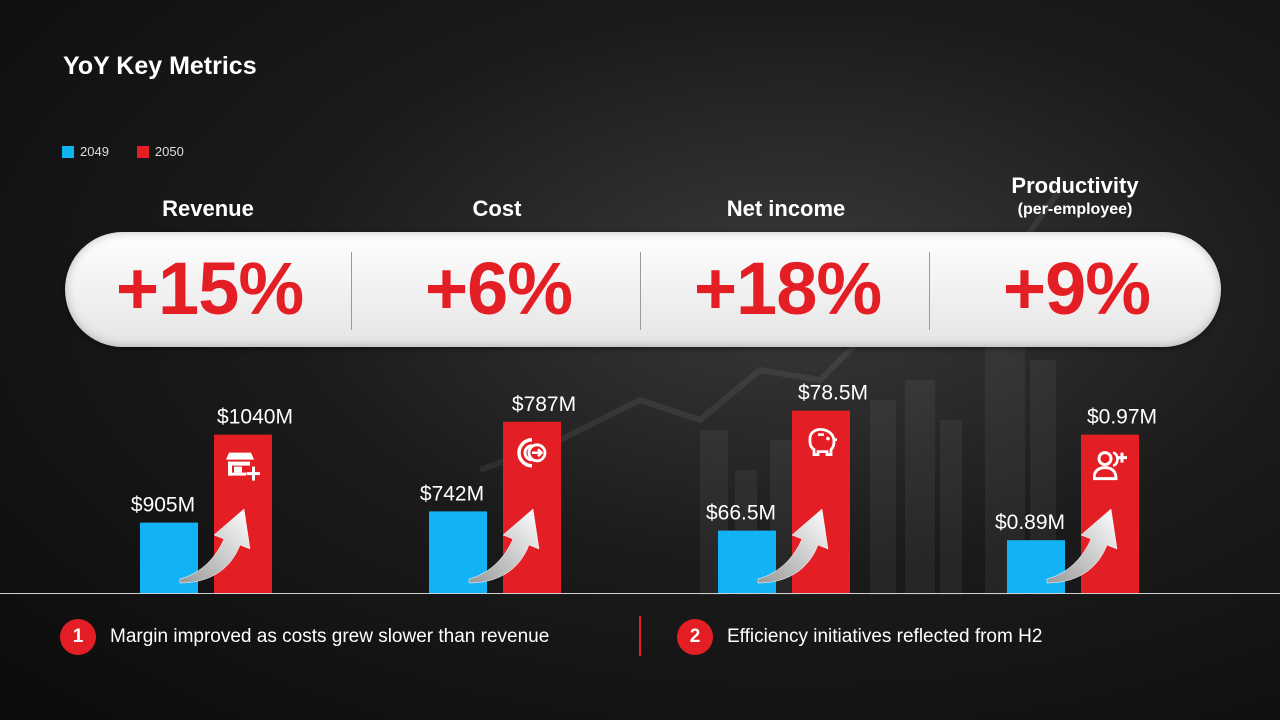 The width and height of the screenshot is (1280, 720). What do you see at coordinates (1075, 209) in the screenshot?
I see `metric-subtitle: (per-employee)` at bounding box center [1075, 209].